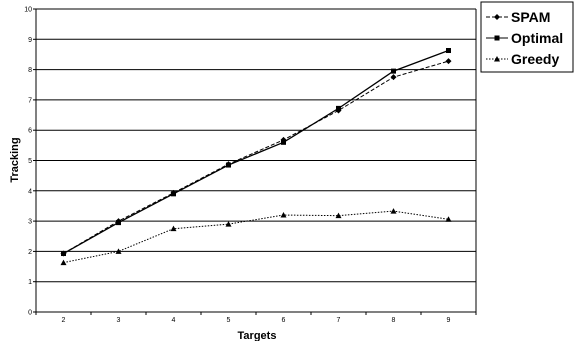  I want to click on legend-marker-spam, so click(497, 17).